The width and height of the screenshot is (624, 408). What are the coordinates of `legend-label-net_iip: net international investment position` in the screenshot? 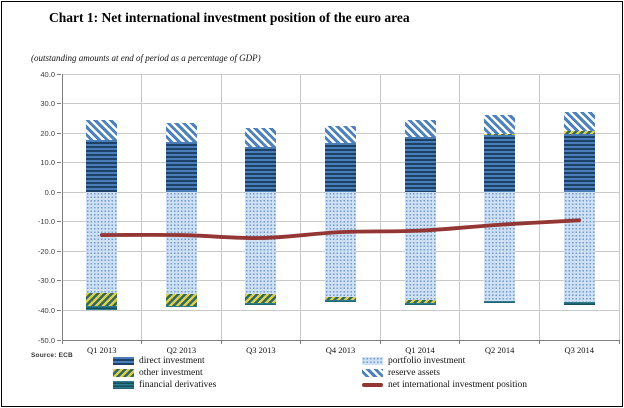 It's located at (458, 384).